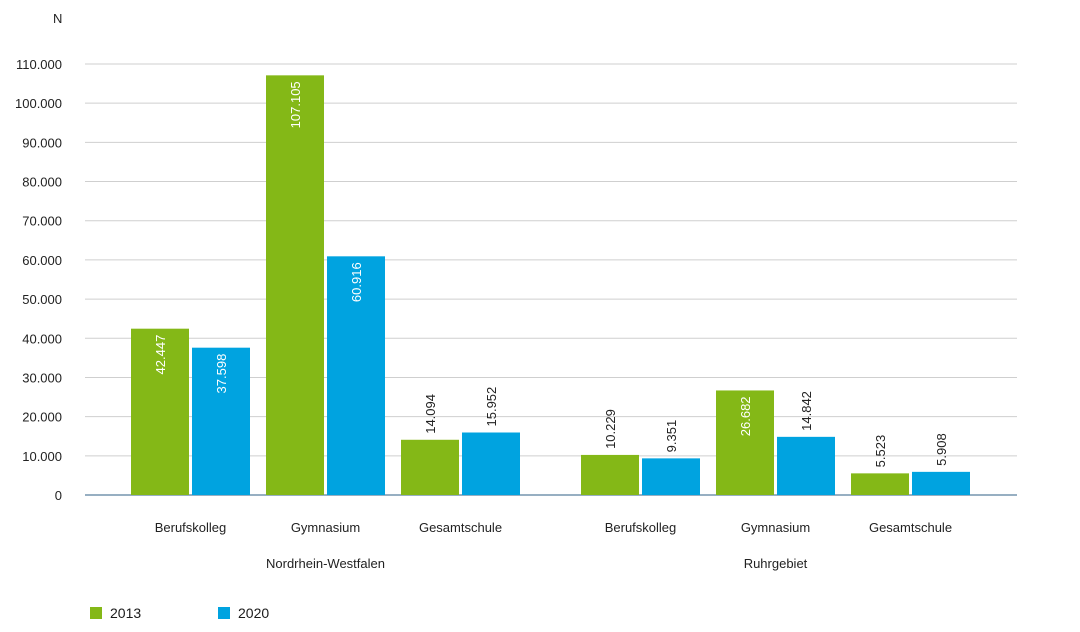  I want to click on legend-item-2020: 2020, so click(282, 613).